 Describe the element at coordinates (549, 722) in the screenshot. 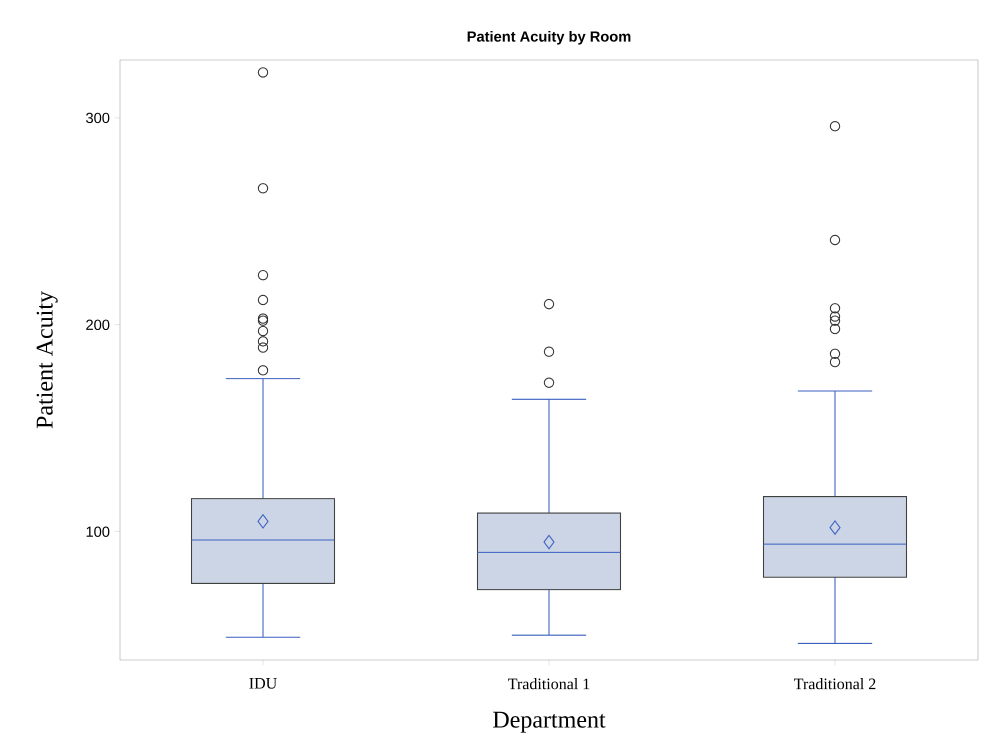

I see `x-axis-title: Department` at that location.